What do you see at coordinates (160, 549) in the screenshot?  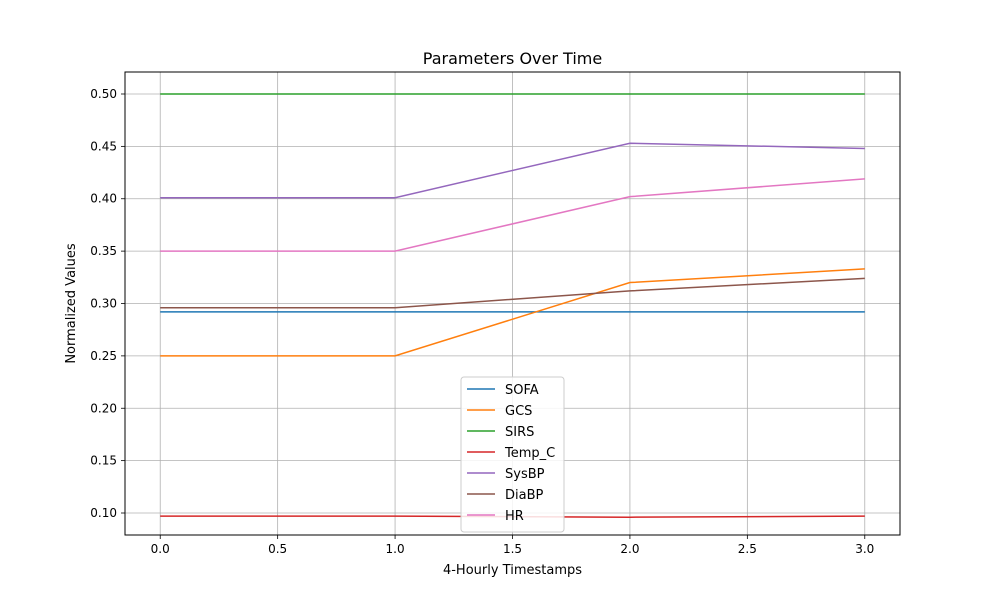 I see `x-tick-label: 0.0` at bounding box center [160, 549].